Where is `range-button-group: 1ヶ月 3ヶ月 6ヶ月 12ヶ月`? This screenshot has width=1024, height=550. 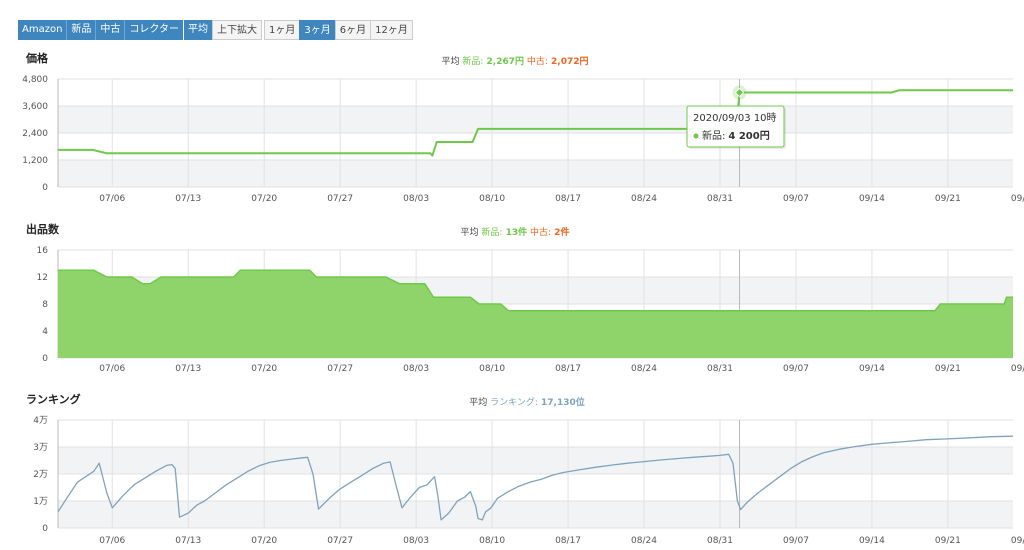 range-button-group: 1ヶ月 3ヶ月 6ヶ月 12ヶ月 is located at coordinates (338, 30).